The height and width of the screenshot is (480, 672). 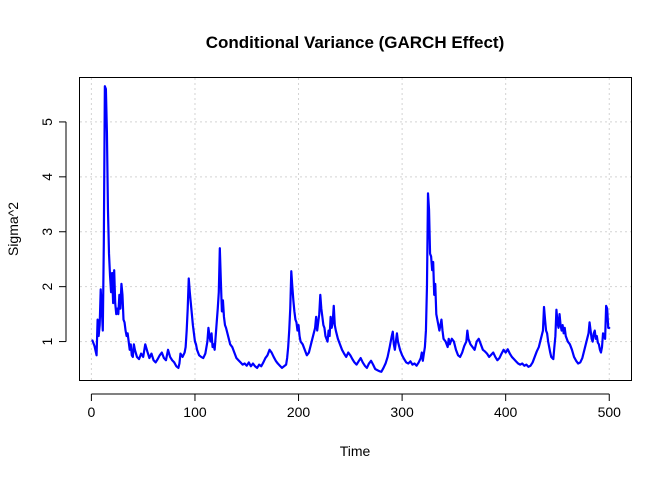 I want to click on x-axis-label: Time, so click(x=355, y=451).